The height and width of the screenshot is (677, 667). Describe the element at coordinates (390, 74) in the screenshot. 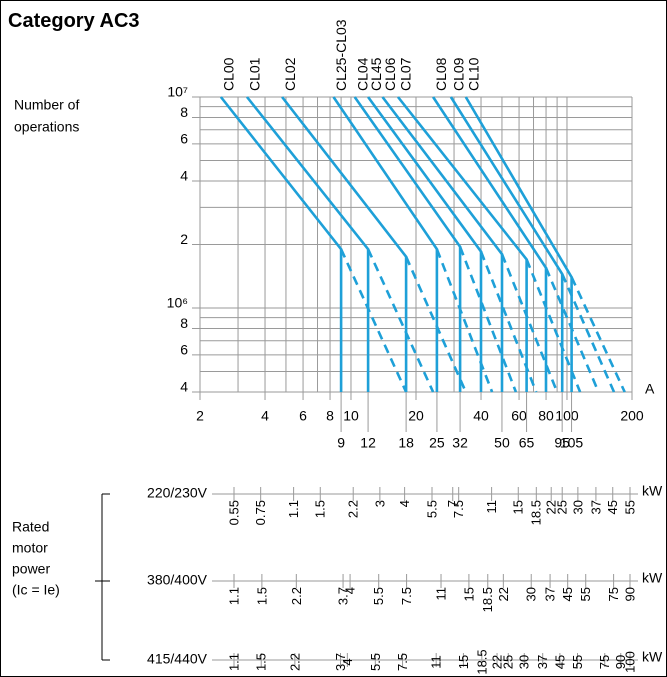

I see `series-label: CL06` at that location.